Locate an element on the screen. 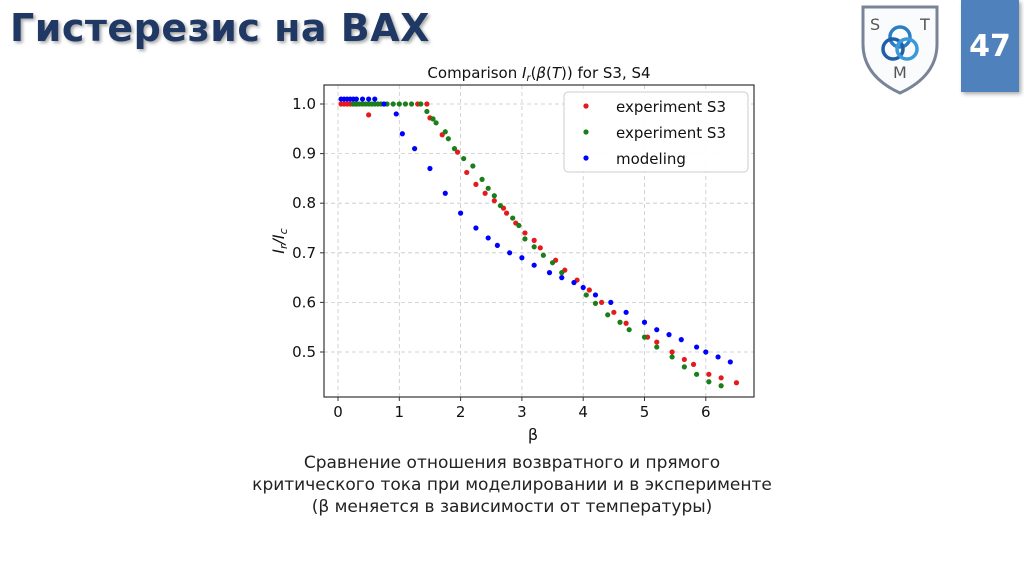 Image resolution: width=1024 pixels, height=574 pixels. y-tick-label: 1.0 is located at coordinates (304, 104).